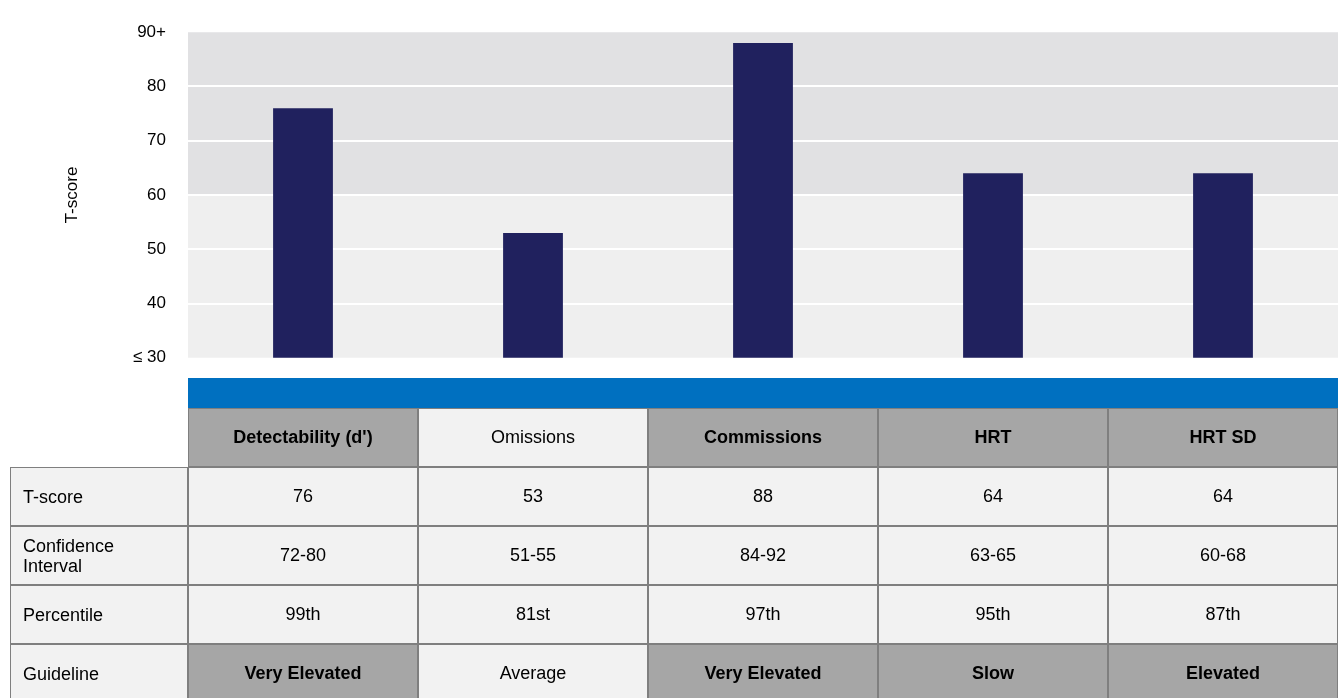  Describe the element at coordinates (149, 357) in the screenshot. I see `y-tick-label: ≤ 30` at that location.